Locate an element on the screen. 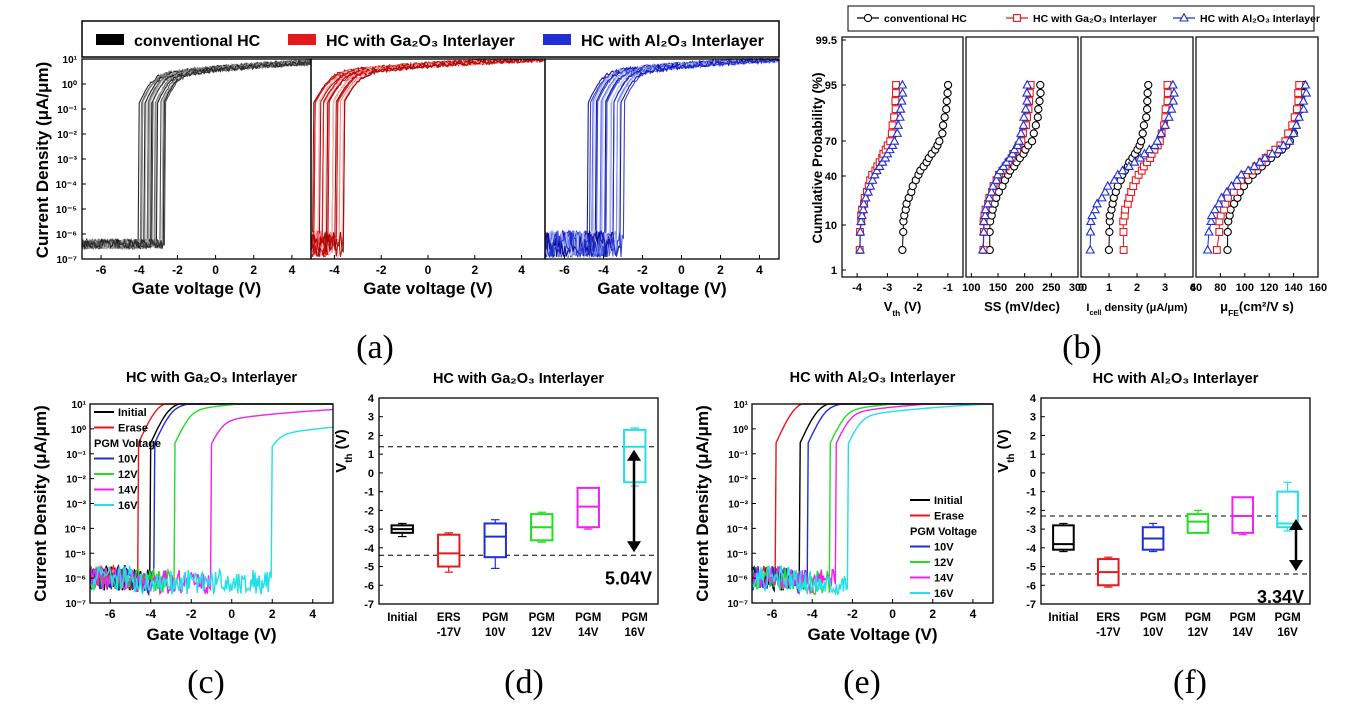 The image size is (1363, 713). y-tick-label: -1 is located at coordinates (1031, 493).